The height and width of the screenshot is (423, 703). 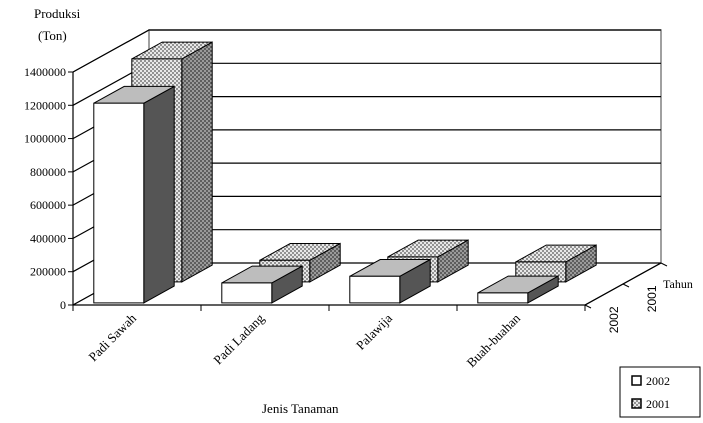 What do you see at coordinates (636, 403) in the screenshot?
I see `legend-swatch-2001` at bounding box center [636, 403].